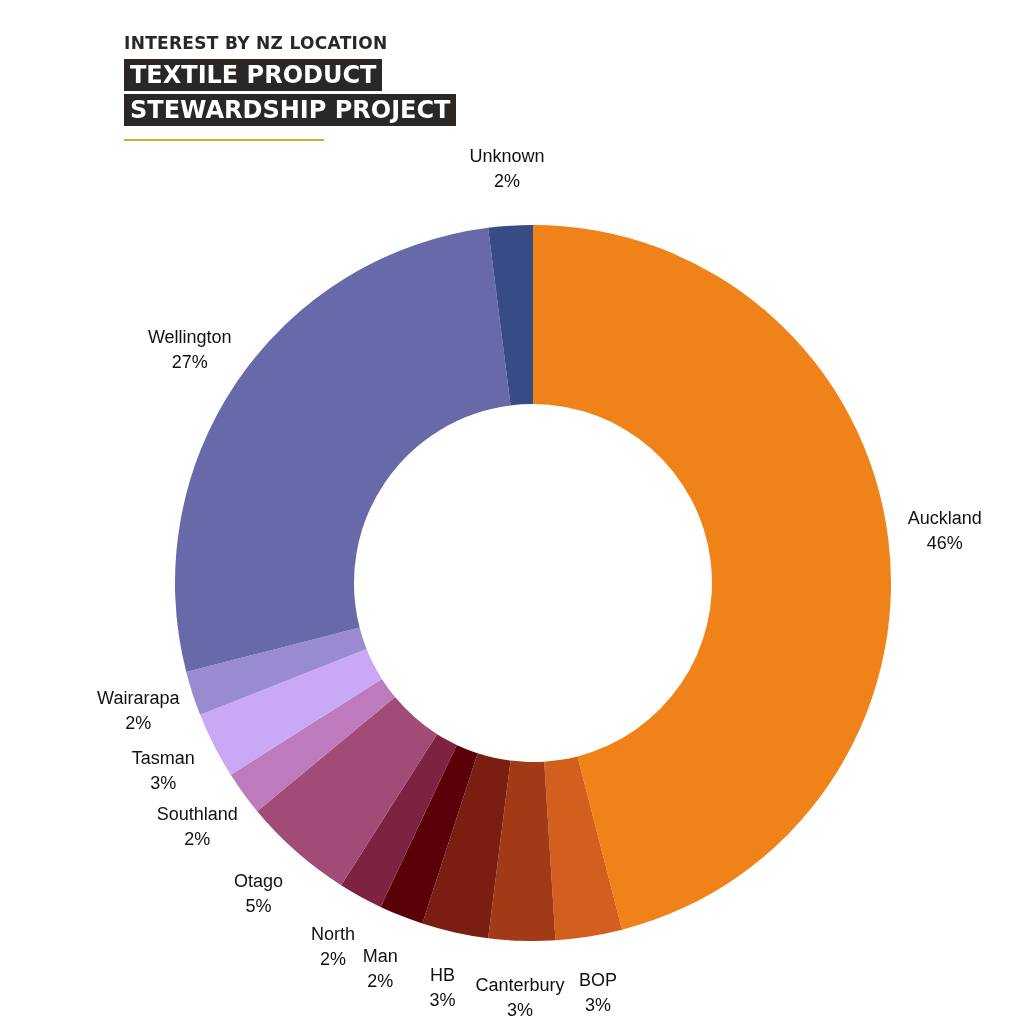 This screenshot has width=1024, height=1024. What do you see at coordinates (259, 881) in the screenshot?
I see `slice-label: Otago` at bounding box center [259, 881].